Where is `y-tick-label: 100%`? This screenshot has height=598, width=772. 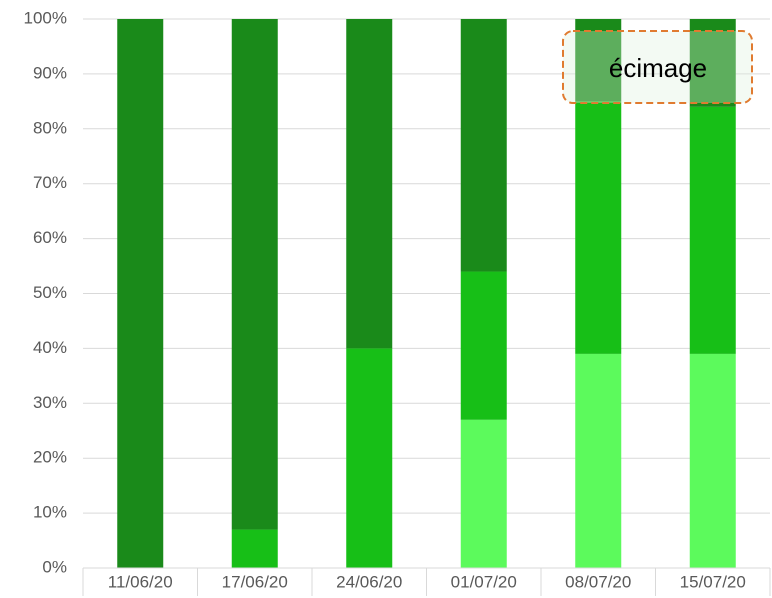
y-tick-label: 100% is located at coordinates (45, 17).